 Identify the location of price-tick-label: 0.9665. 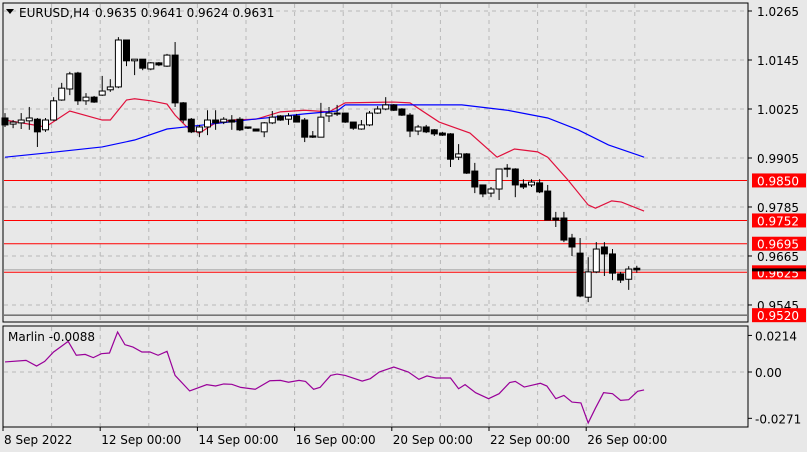
(778, 257).